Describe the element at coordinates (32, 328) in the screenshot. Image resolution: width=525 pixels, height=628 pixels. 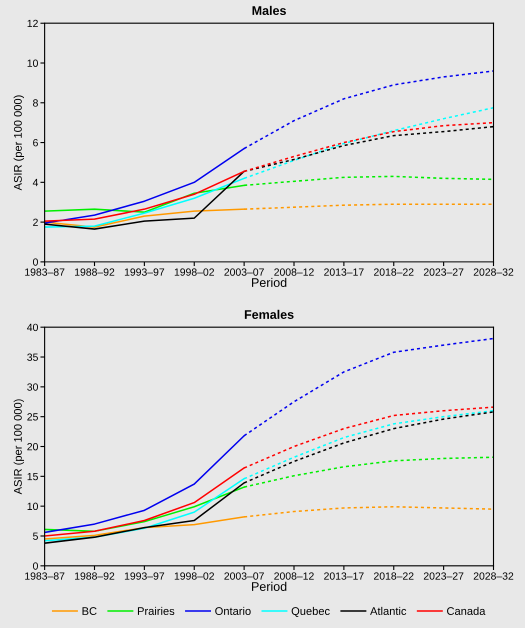
I see `y-tick-label: 40` at that location.